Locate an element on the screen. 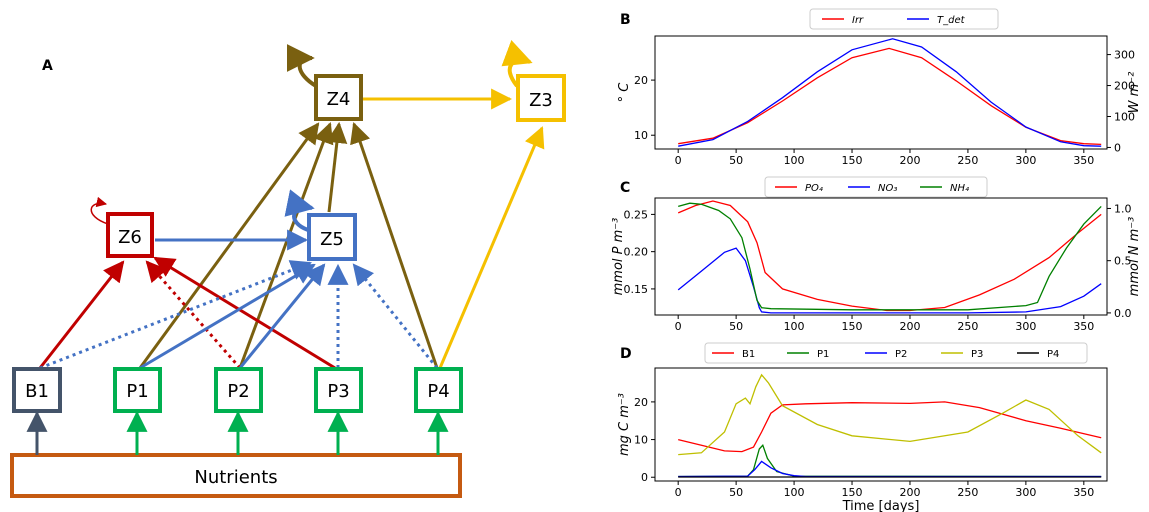 This screenshot has height=512, width=1149. node-z6: Z6 is located at coordinates (130, 235).